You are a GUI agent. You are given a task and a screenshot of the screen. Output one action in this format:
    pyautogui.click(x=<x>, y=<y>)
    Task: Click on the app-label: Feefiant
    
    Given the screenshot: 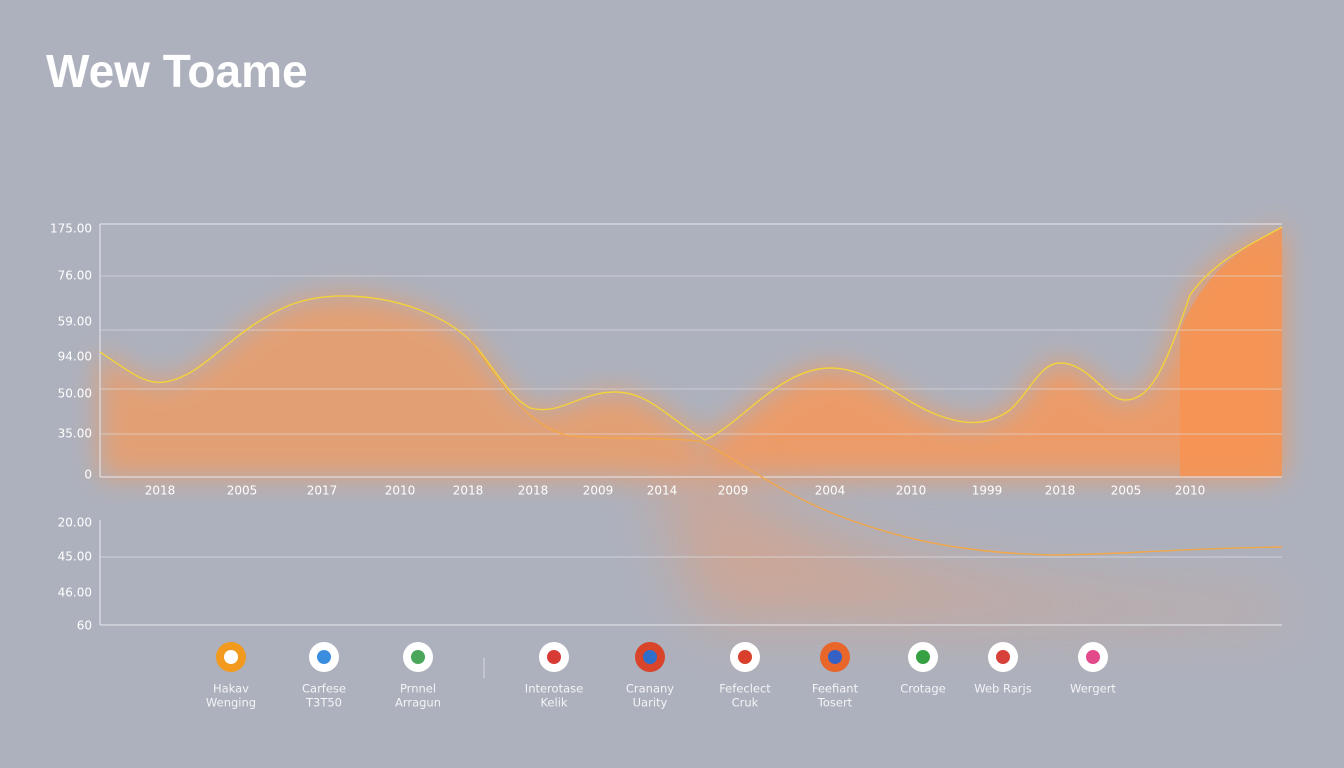 What is the action you would take?
    pyautogui.click(x=835, y=689)
    